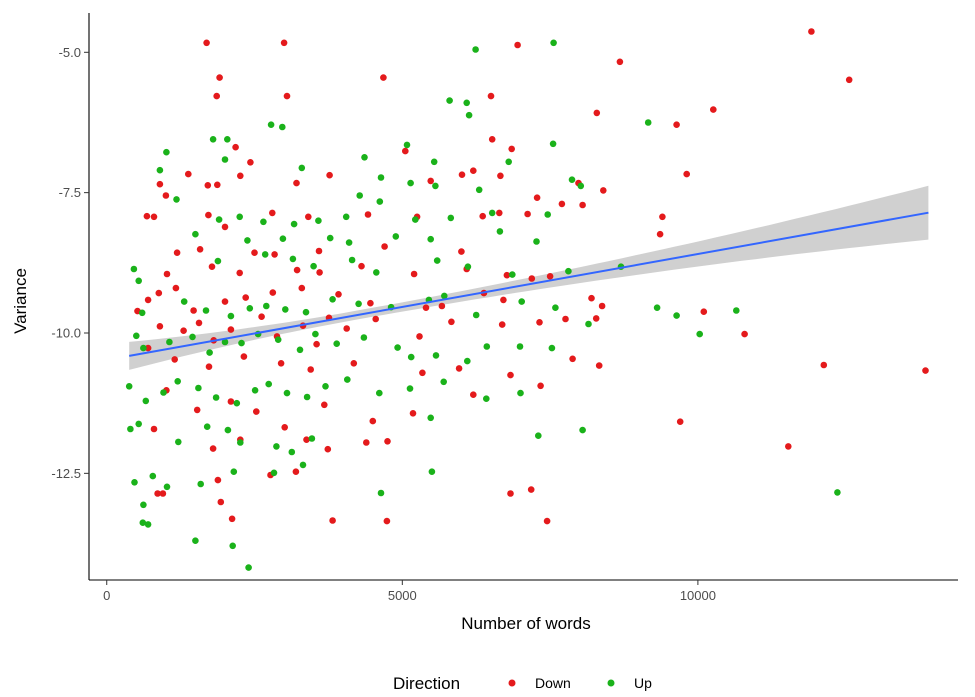  Describe the element at coordinates (426, 683) in the screenshot. I see `legend-title: Direction` at that location.